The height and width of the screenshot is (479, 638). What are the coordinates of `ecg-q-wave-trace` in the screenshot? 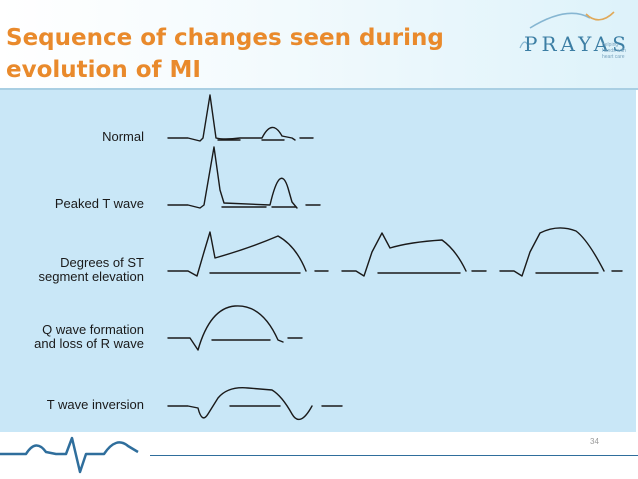 It's located at (225, 328).